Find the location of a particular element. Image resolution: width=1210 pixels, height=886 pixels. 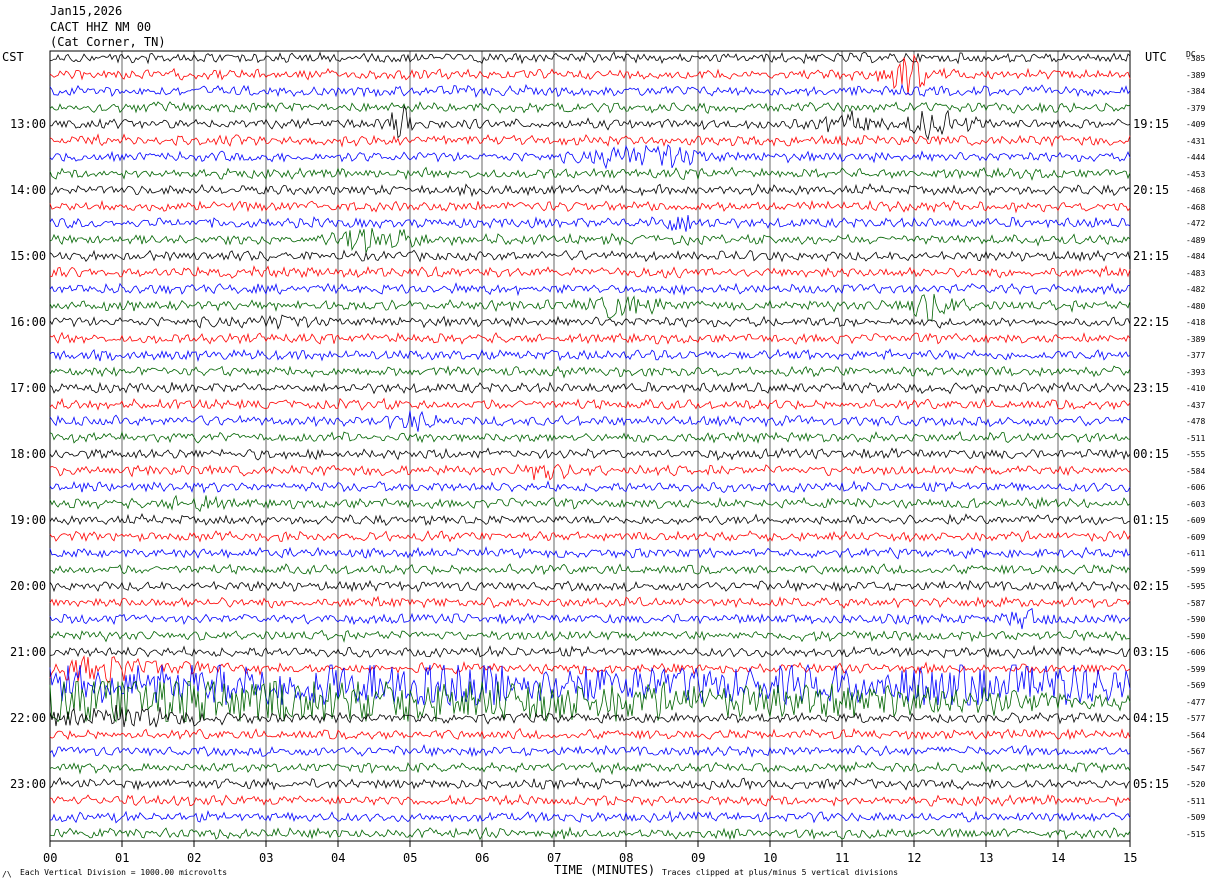

left-axis-title: CST is located at coordinates (13, 57).